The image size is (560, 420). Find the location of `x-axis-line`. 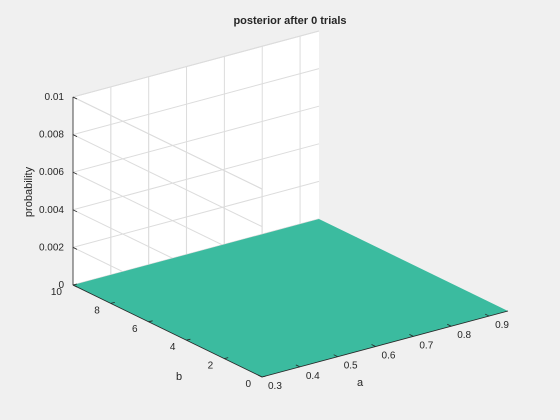

x-axis-line is located at coordinates (385, 344).